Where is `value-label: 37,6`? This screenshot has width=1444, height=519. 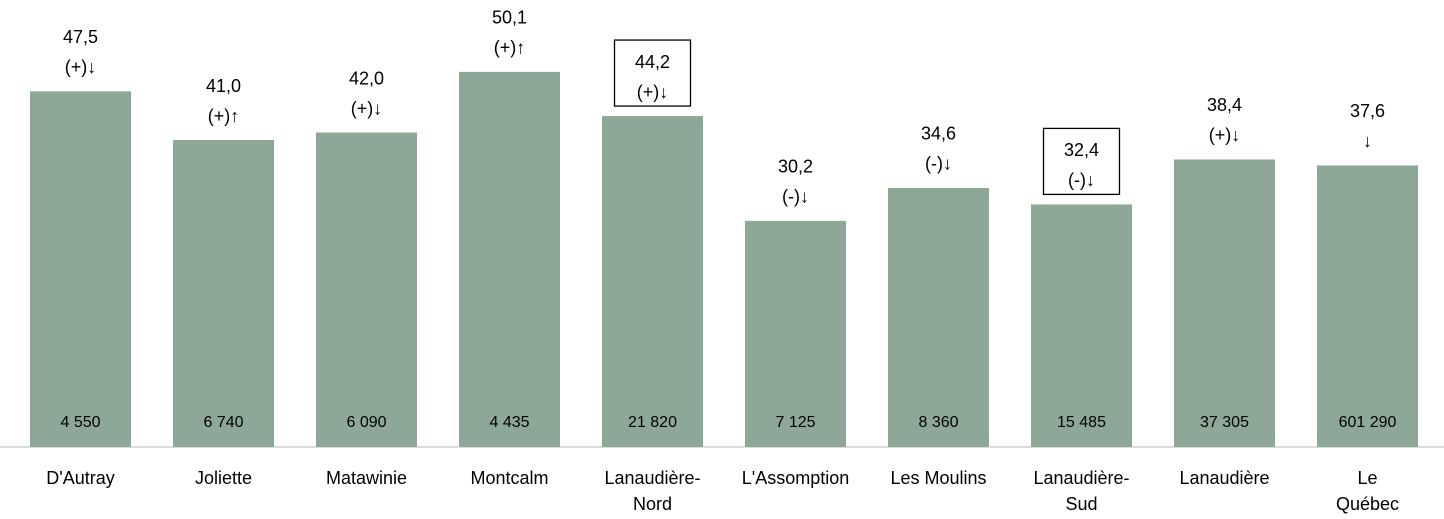
value-label: 37,6 is located at coordinates (1367, 111).